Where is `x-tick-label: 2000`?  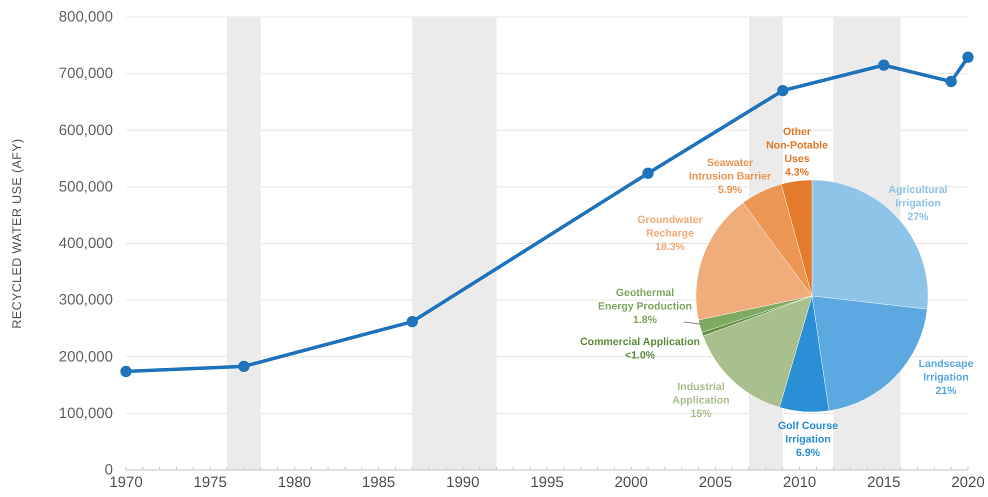
x-tick-label: 2000 is located at coordinates (631, 482).